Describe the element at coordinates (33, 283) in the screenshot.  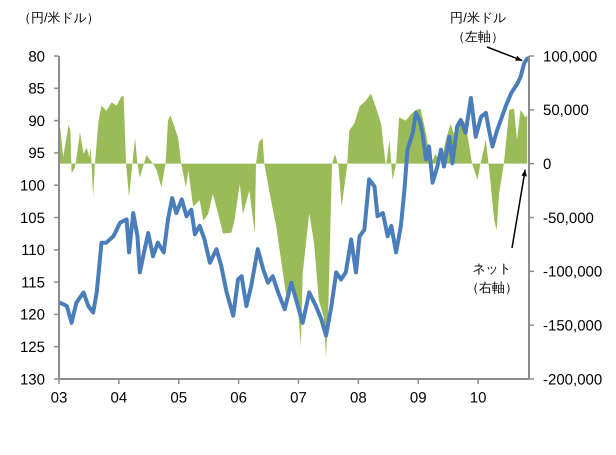
I see `y-tick-label: 115` at that location.